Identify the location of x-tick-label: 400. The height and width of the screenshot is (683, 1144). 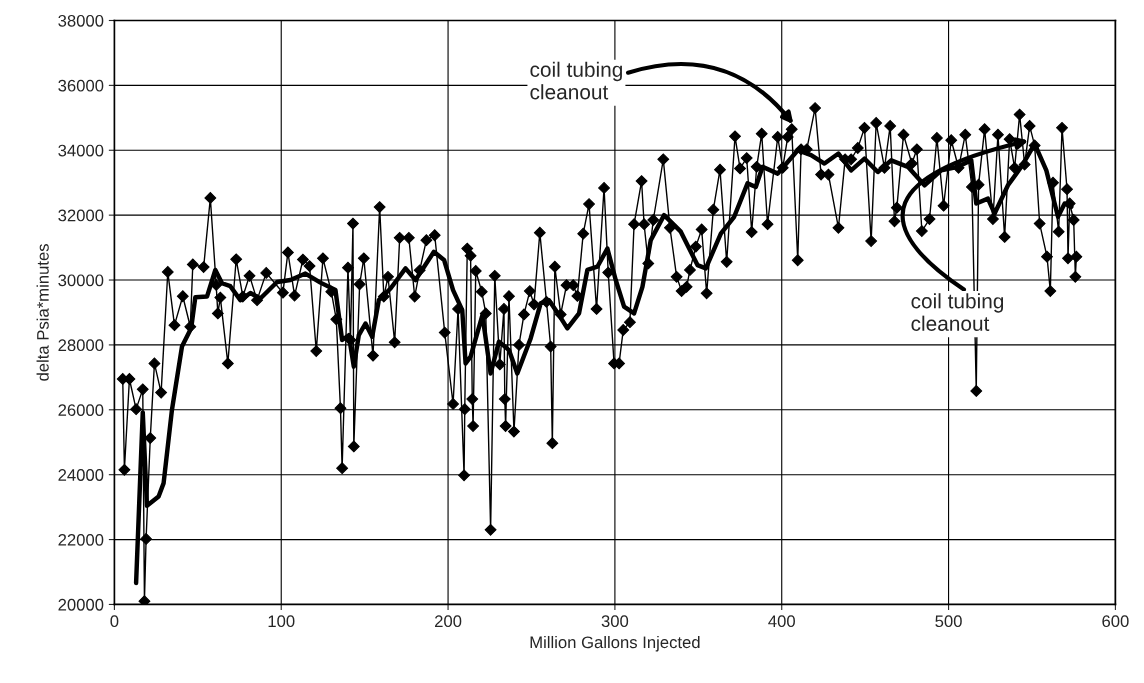
(781, 621).